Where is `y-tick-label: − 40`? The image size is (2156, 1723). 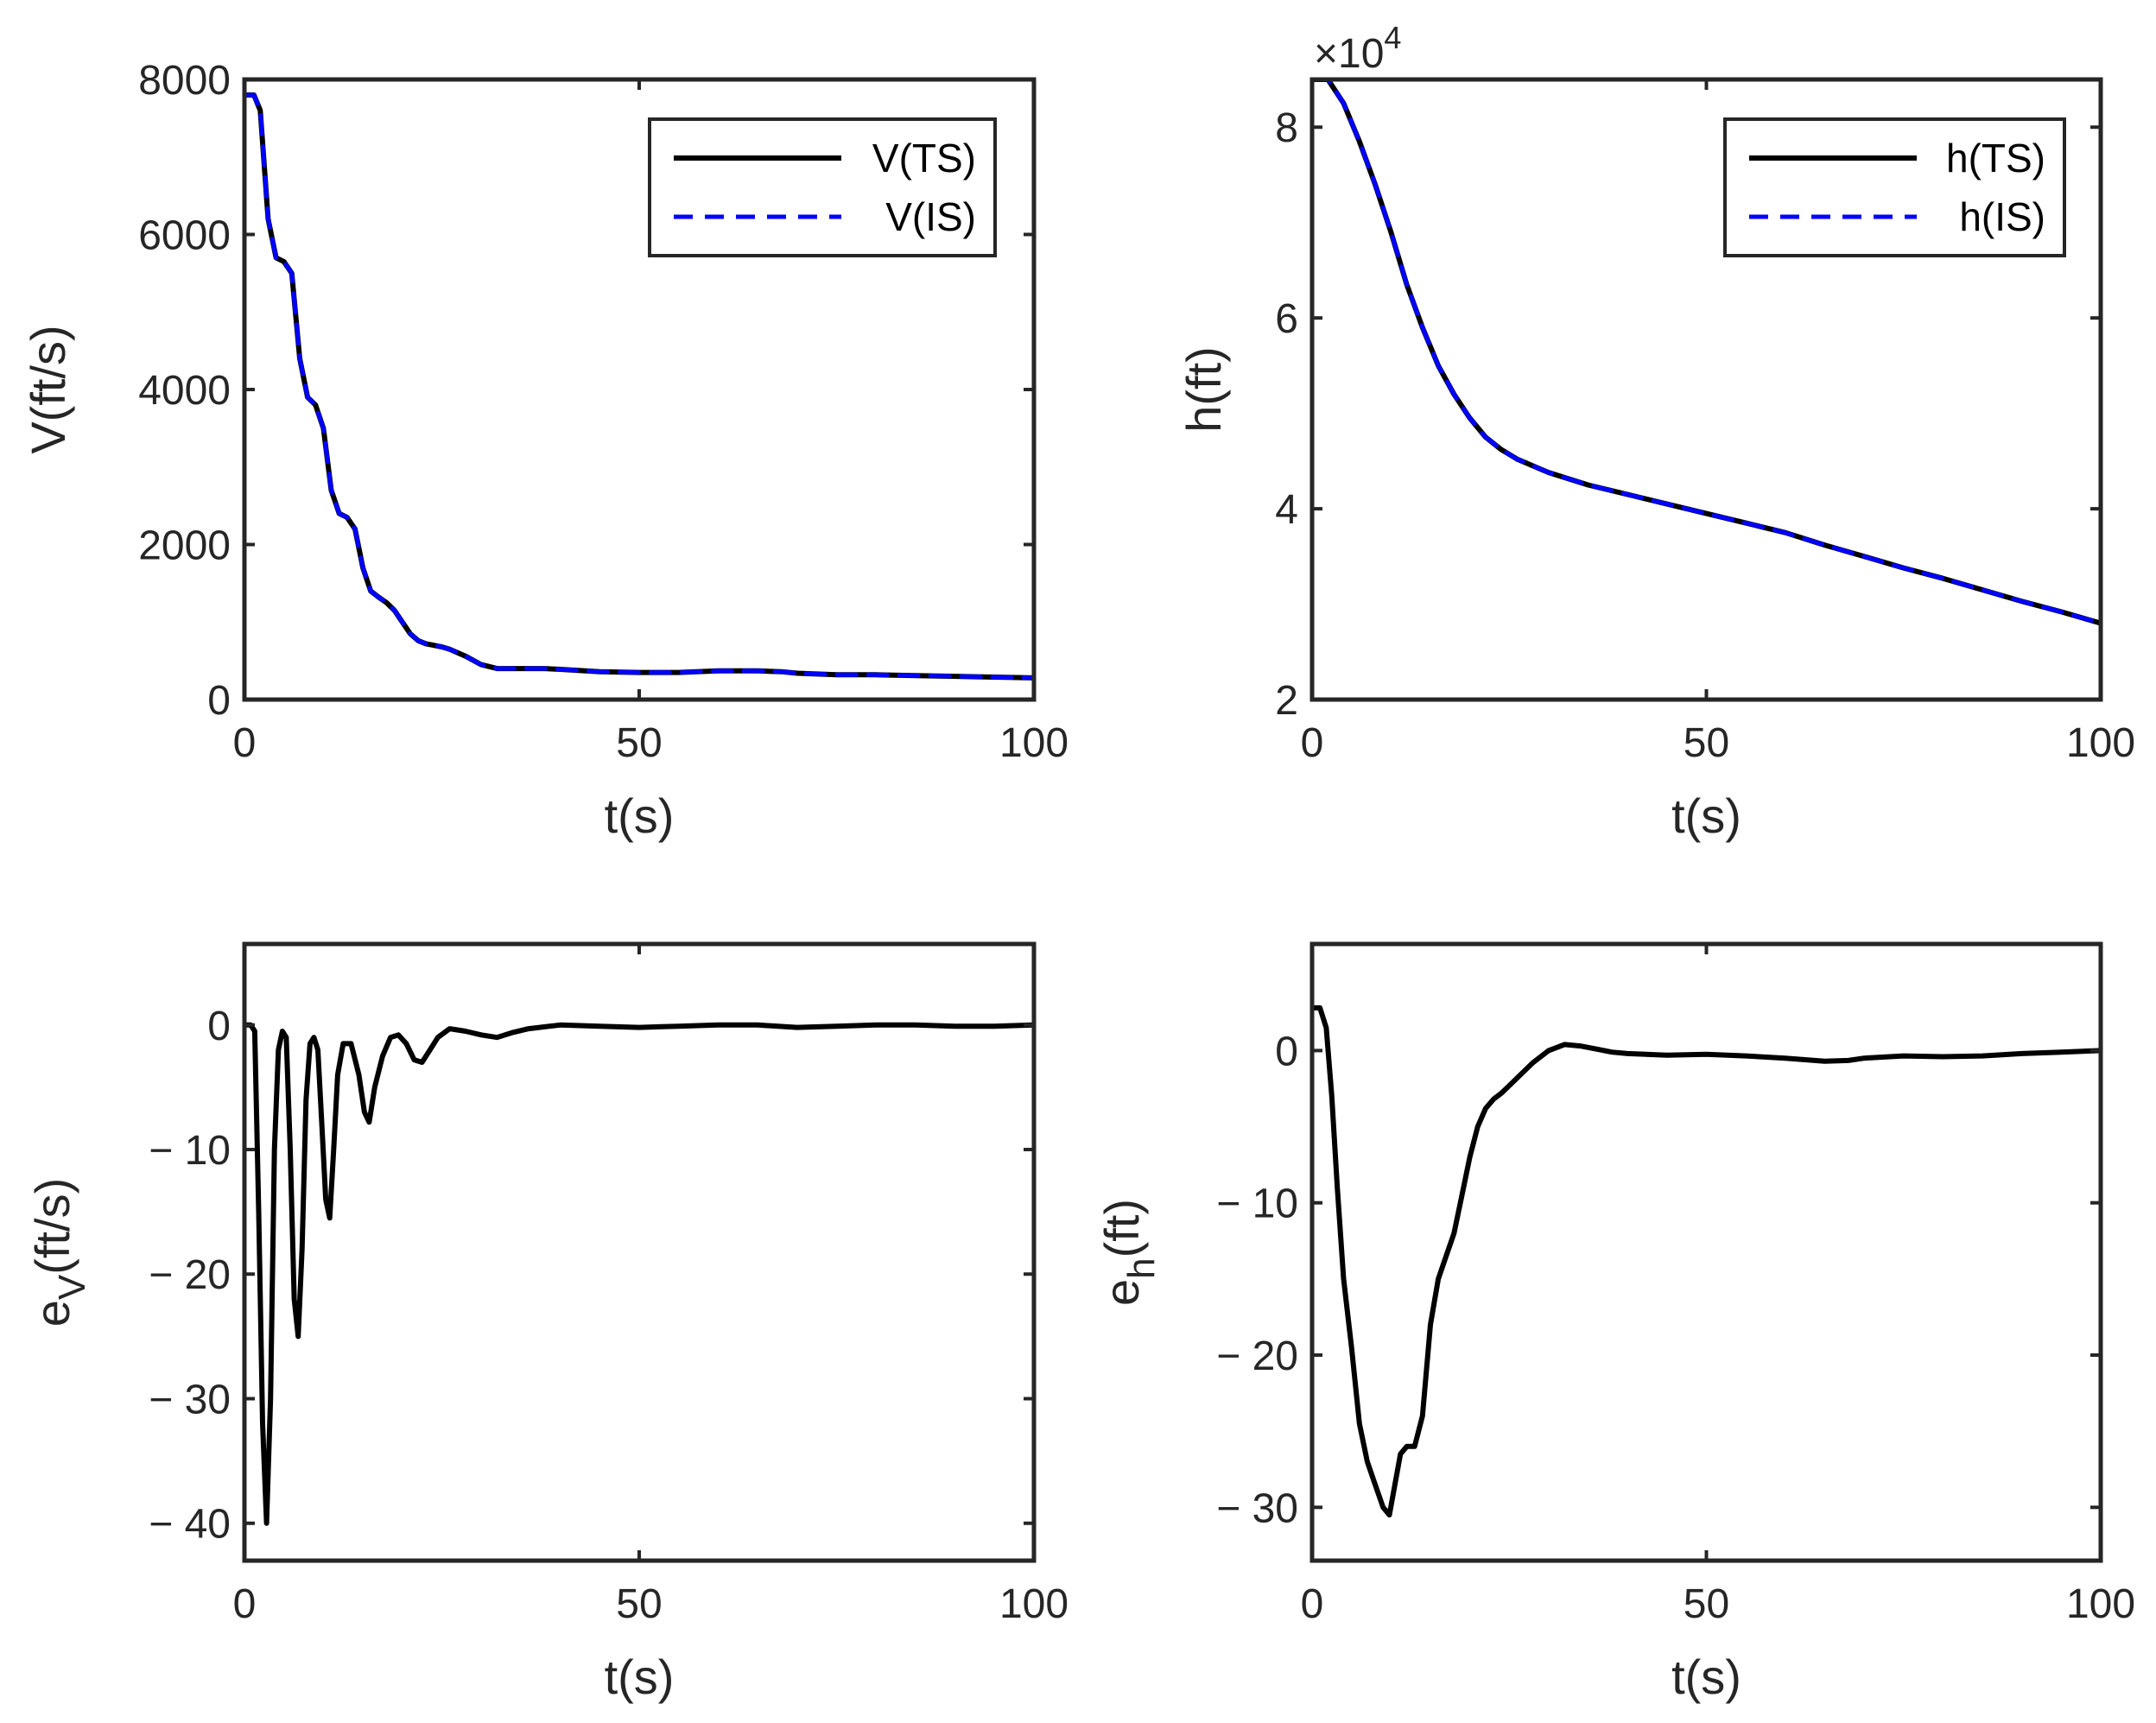 y-tick-label: − 40 is located at coordinates (190, 1525).